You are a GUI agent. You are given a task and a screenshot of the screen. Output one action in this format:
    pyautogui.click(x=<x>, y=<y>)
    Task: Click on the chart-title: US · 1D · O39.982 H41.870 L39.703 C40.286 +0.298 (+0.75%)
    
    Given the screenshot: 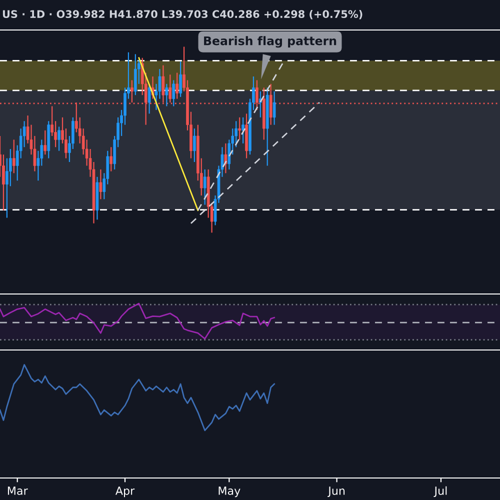 What is the action you would take?
    pyautogui.click(x=182, y=15)
    